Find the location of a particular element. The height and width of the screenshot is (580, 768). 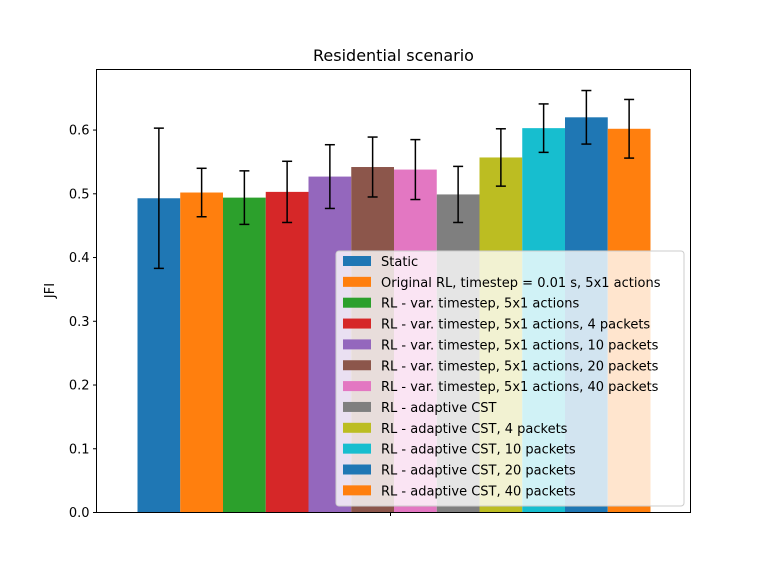

legend-item: RL - adaptive CST, 4 packets is located at coordinates (455, 429).